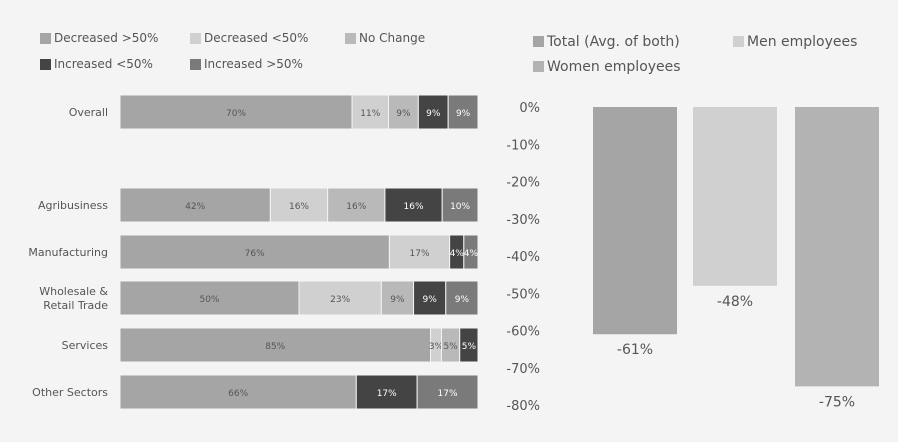 This screenshot has width=898, height=442. I want to click on data-label-0-4: 9%, so click(463, 114).